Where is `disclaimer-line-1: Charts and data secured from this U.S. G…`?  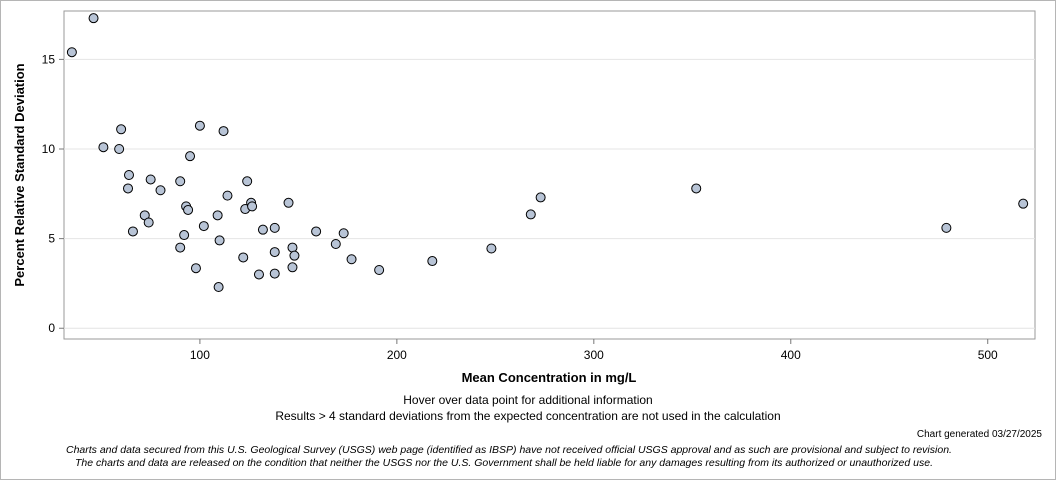 disclaimer-line-1: Charts and data secured from this U.S. G… is located at coordinates (509, 450).